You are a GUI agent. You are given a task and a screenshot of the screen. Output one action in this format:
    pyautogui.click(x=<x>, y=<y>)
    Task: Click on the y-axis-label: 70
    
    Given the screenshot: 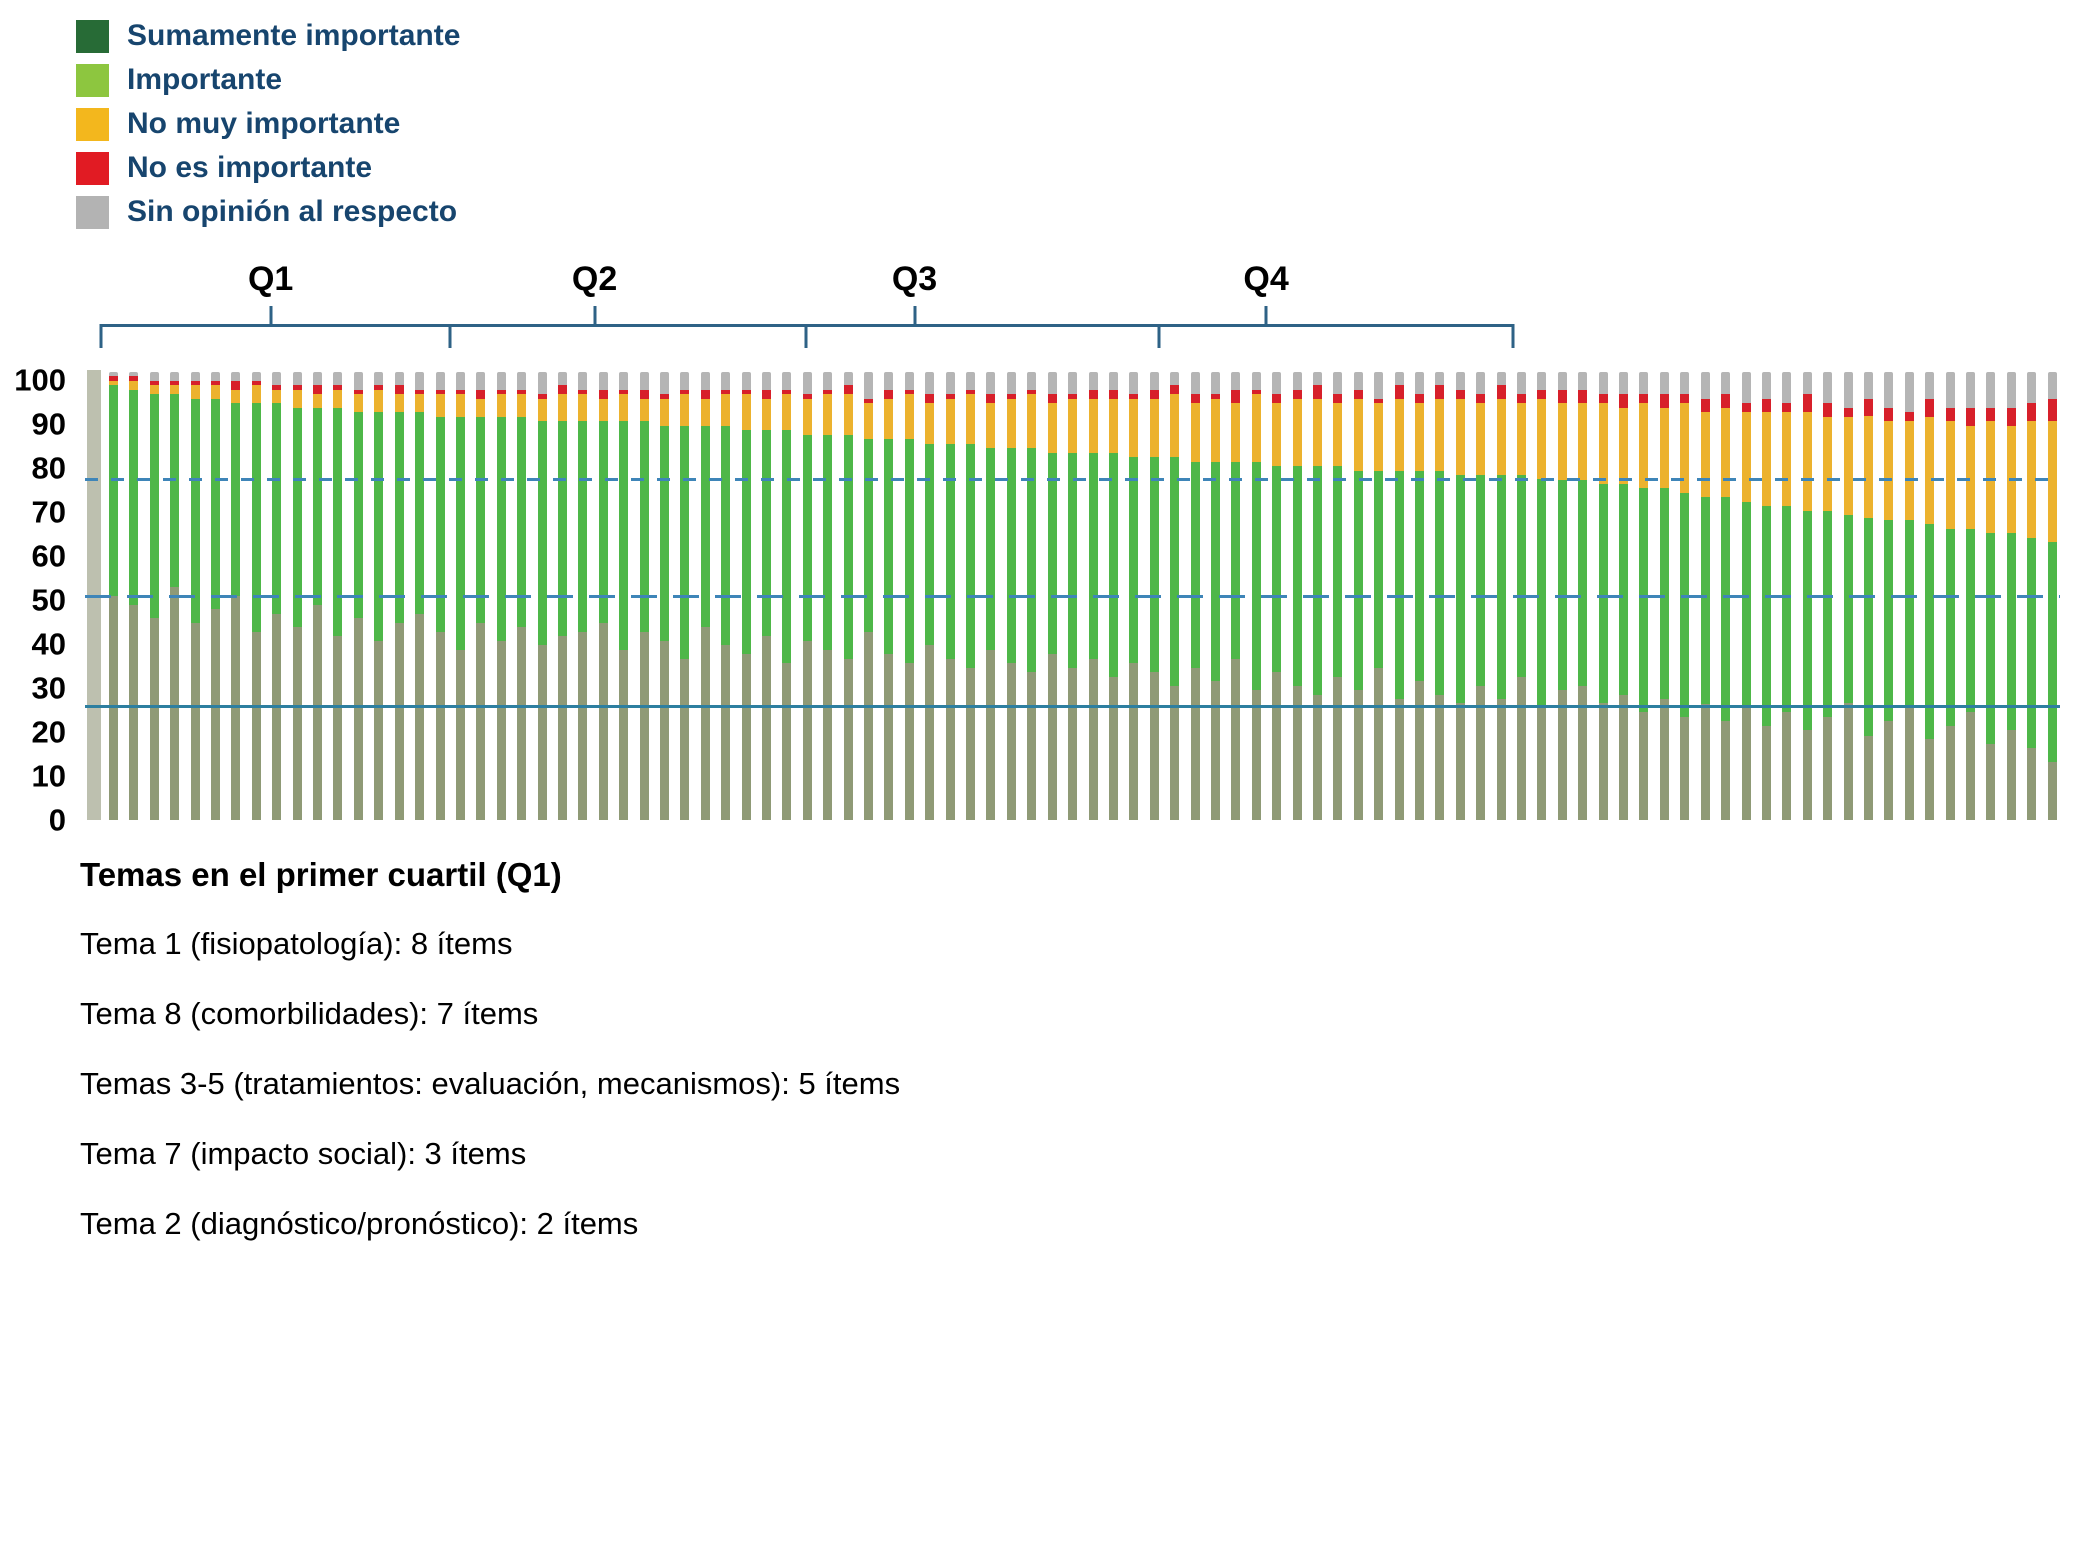 What is the action you would take?
    pyautogui.click(x=48, y=512)
    